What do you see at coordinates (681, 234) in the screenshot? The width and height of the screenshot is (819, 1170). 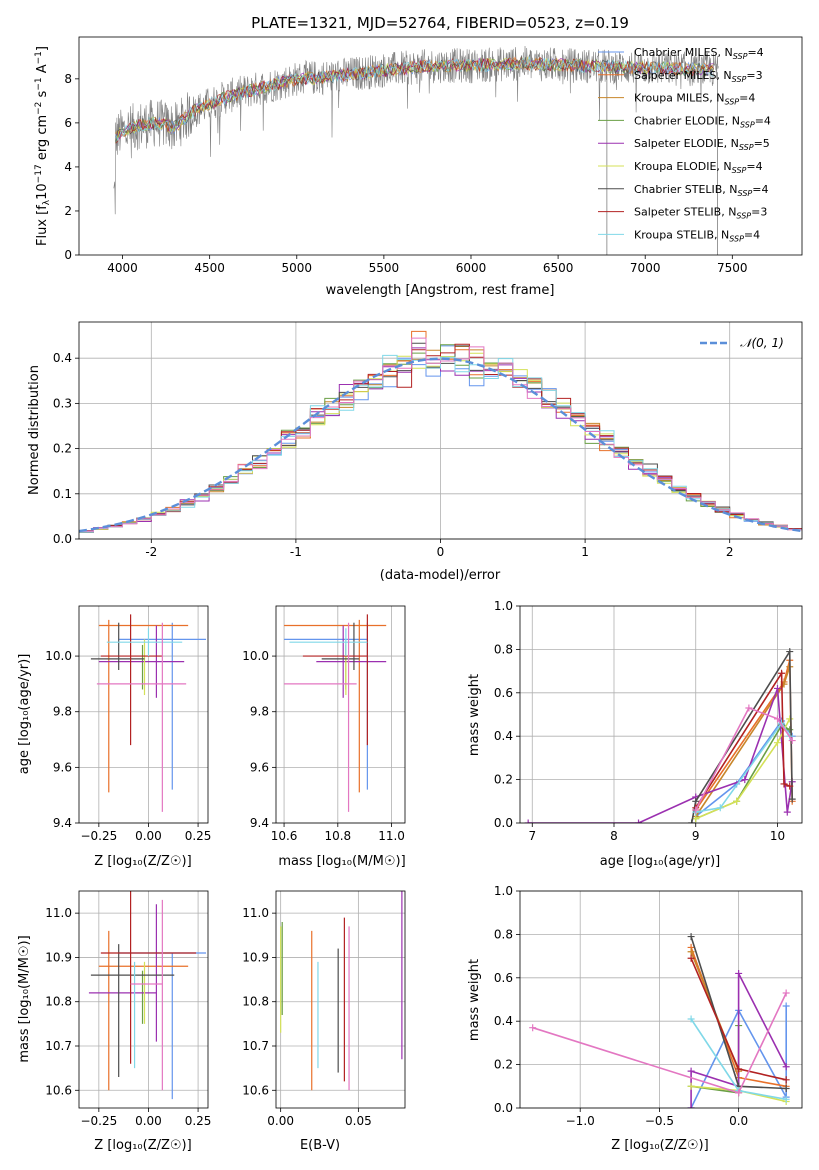 I see `legend-label-base-8: Kroupa STELIB, N` at bounding box center [681, 234].